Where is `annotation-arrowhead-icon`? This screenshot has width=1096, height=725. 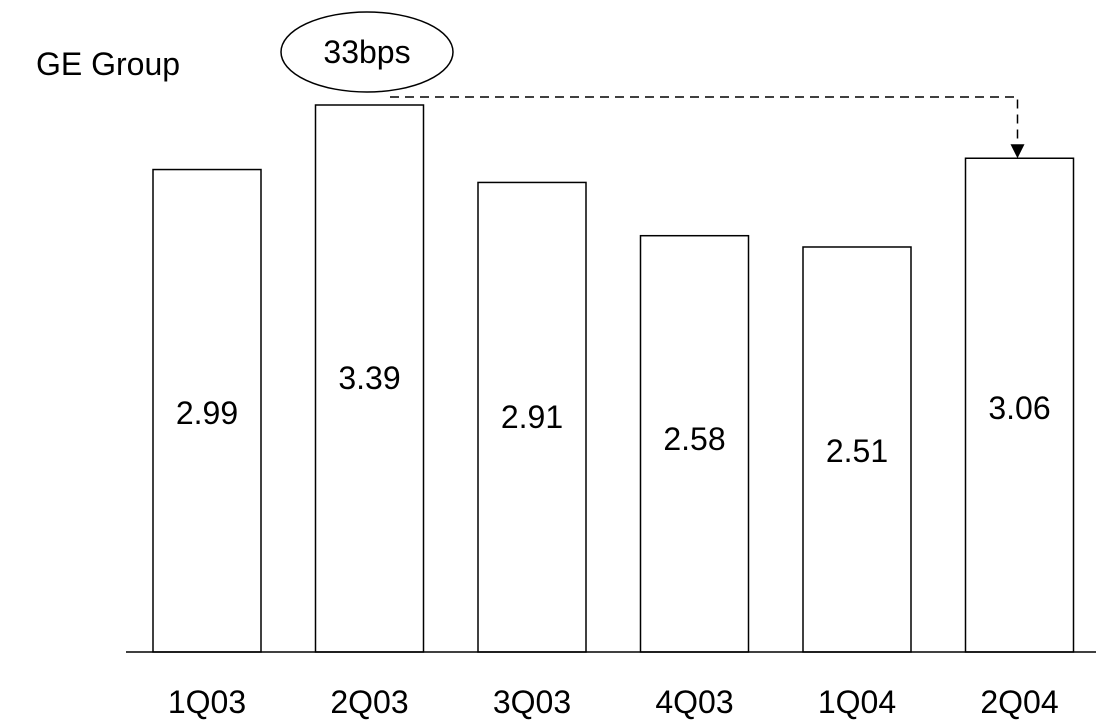
annotation-arrowhead-icon is located at coordinates (1017, 151).